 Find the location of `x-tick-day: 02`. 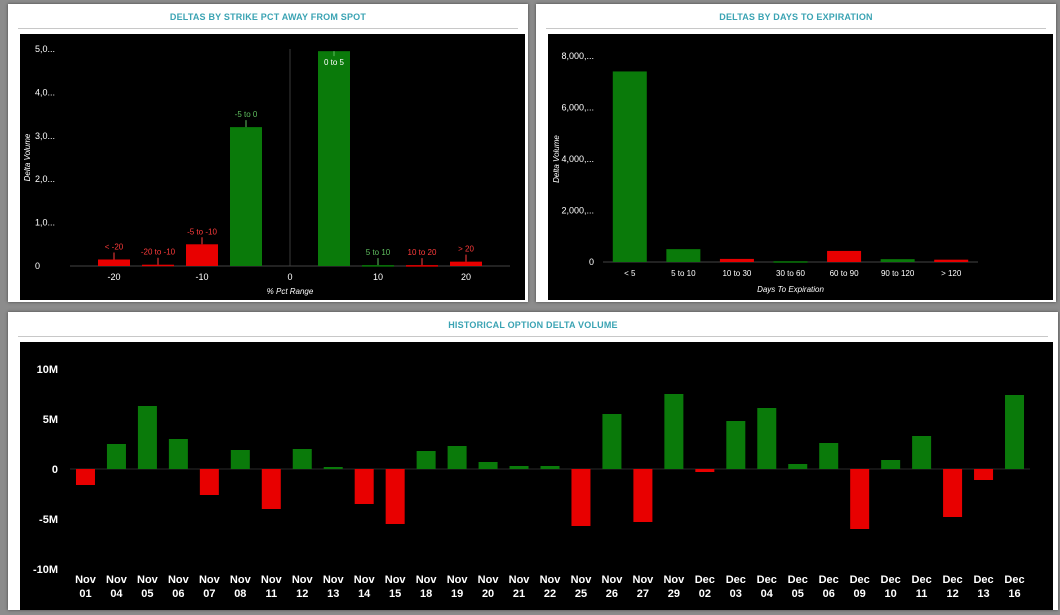

x-tick-day: 02 is located at coordinates (705, 594).